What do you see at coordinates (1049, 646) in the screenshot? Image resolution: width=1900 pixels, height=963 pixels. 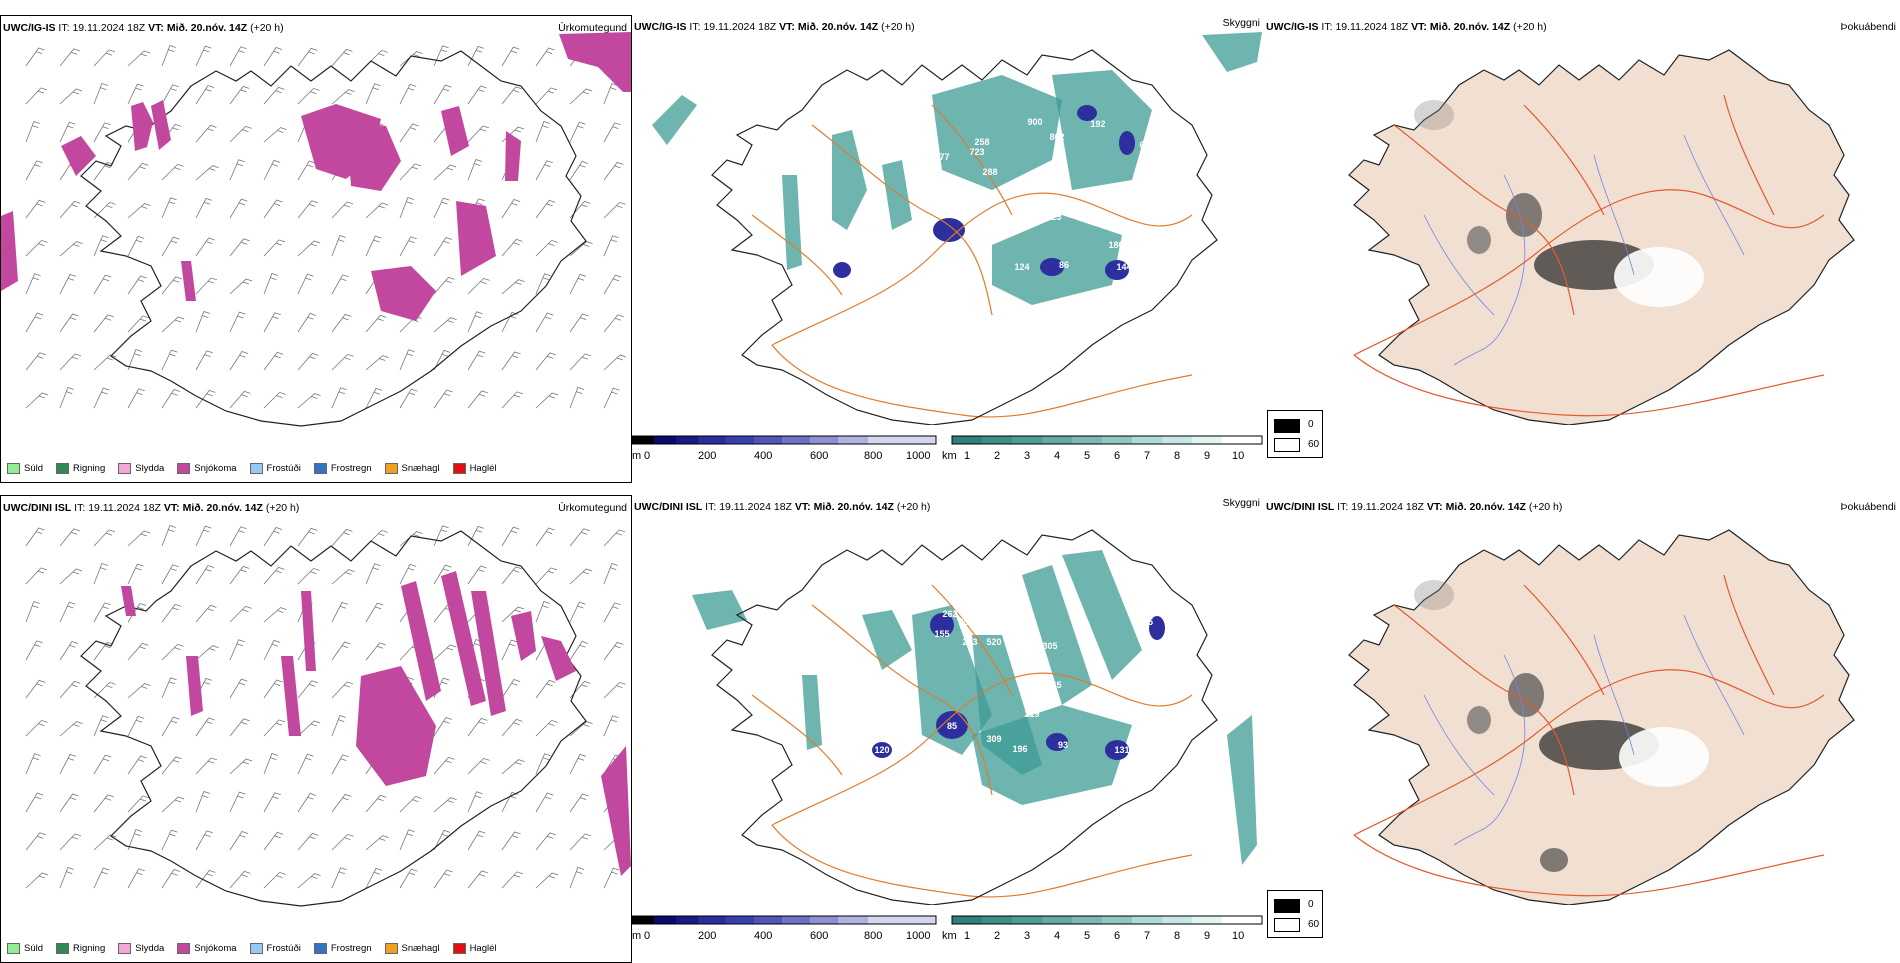 I see `cloud-base-label: 305` at bounding box center [1049, 646].